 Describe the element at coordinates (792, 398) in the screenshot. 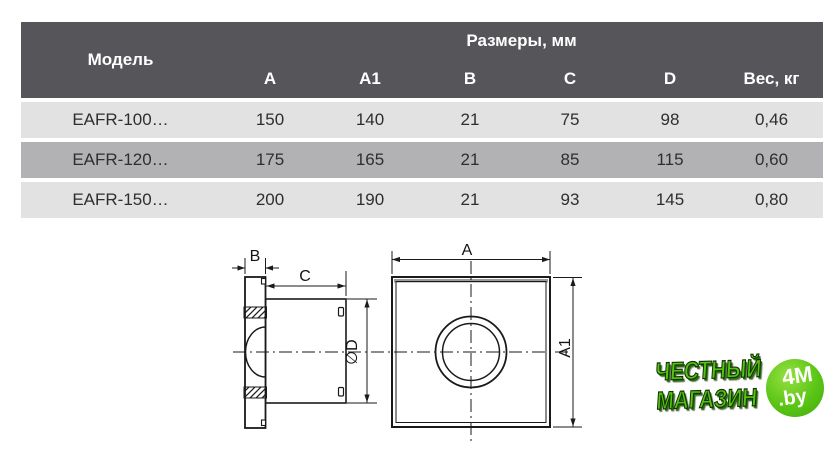

I see `shop-logo-by: .by` at that location.